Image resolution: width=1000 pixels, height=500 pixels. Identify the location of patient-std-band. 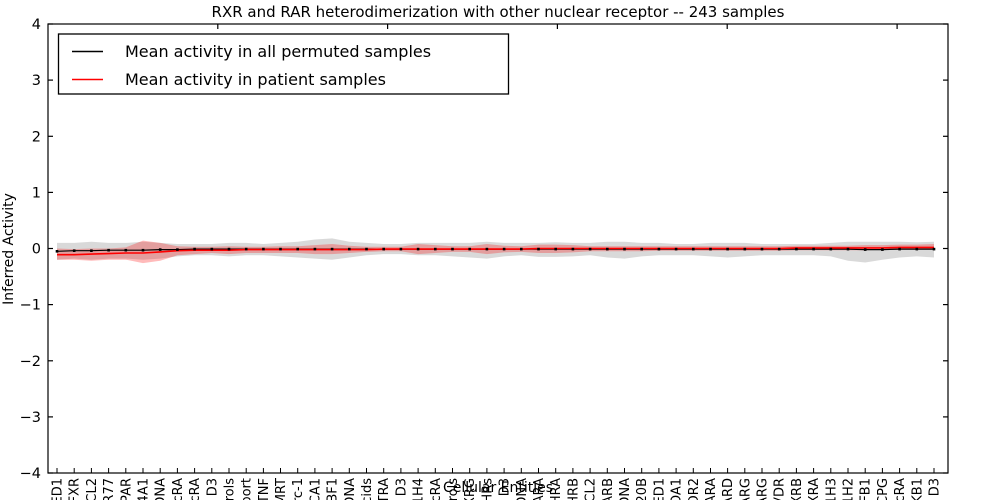
(495, 252).